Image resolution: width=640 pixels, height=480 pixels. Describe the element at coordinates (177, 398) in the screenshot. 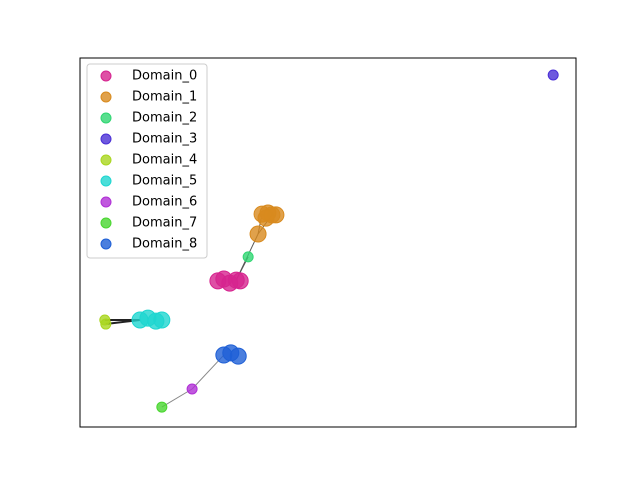

I see `edge` at that location.